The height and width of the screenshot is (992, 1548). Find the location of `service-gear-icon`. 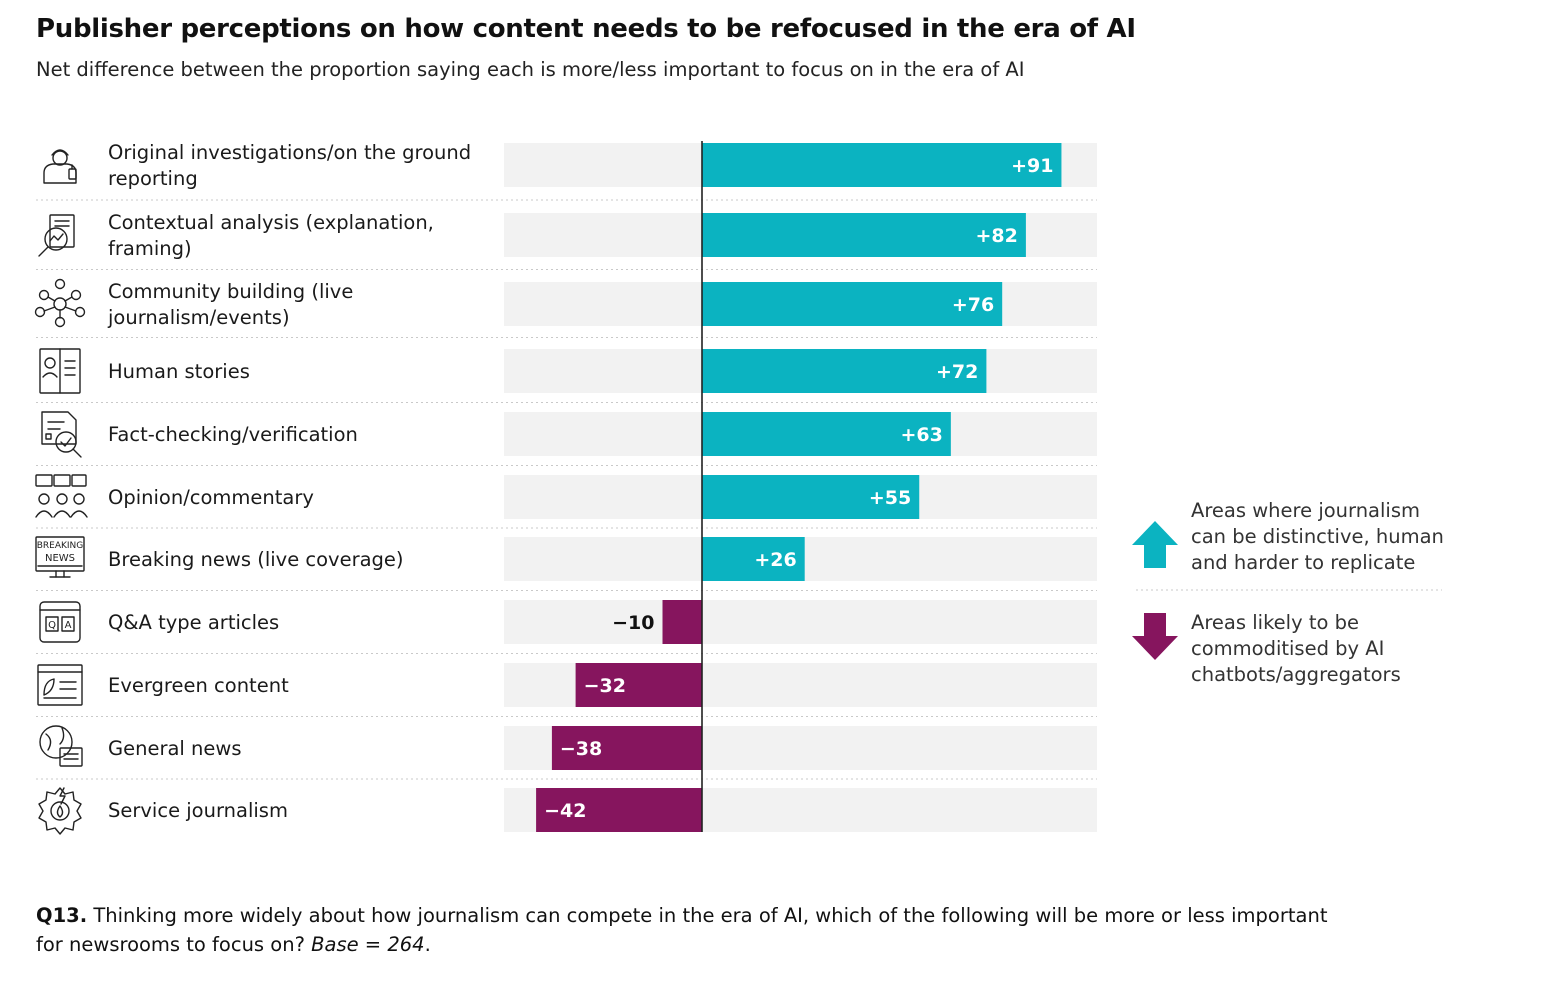

service-gear-icon is located at coordinates (60, 811).